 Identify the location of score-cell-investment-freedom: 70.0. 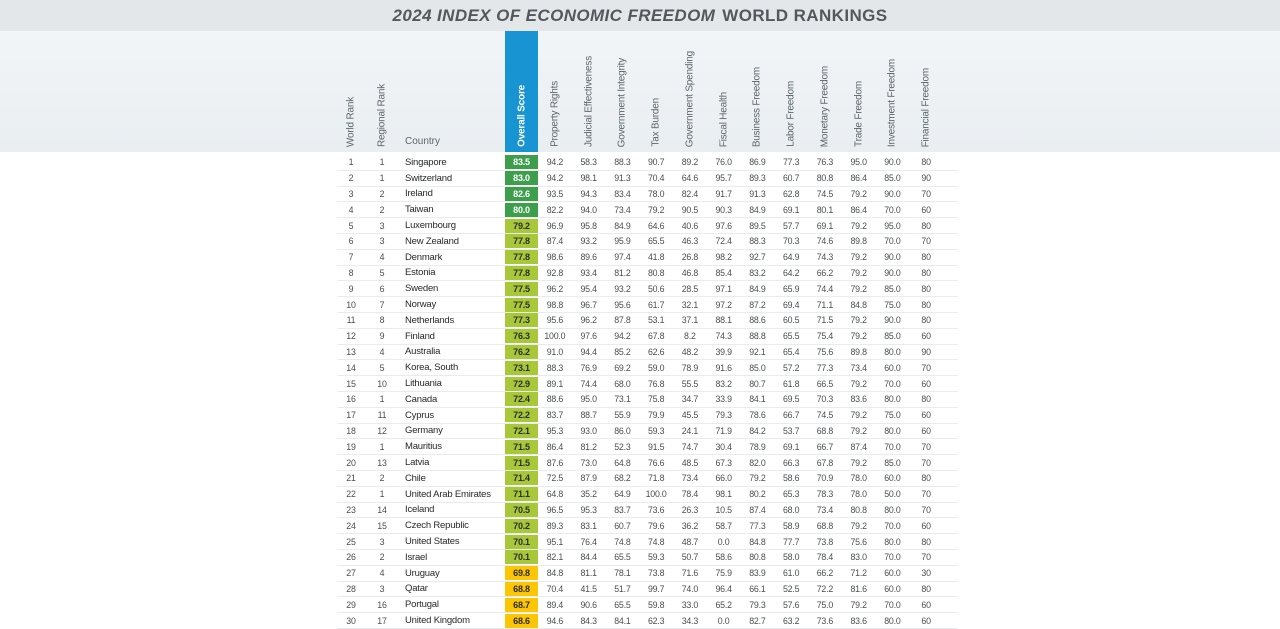
(892, 525).